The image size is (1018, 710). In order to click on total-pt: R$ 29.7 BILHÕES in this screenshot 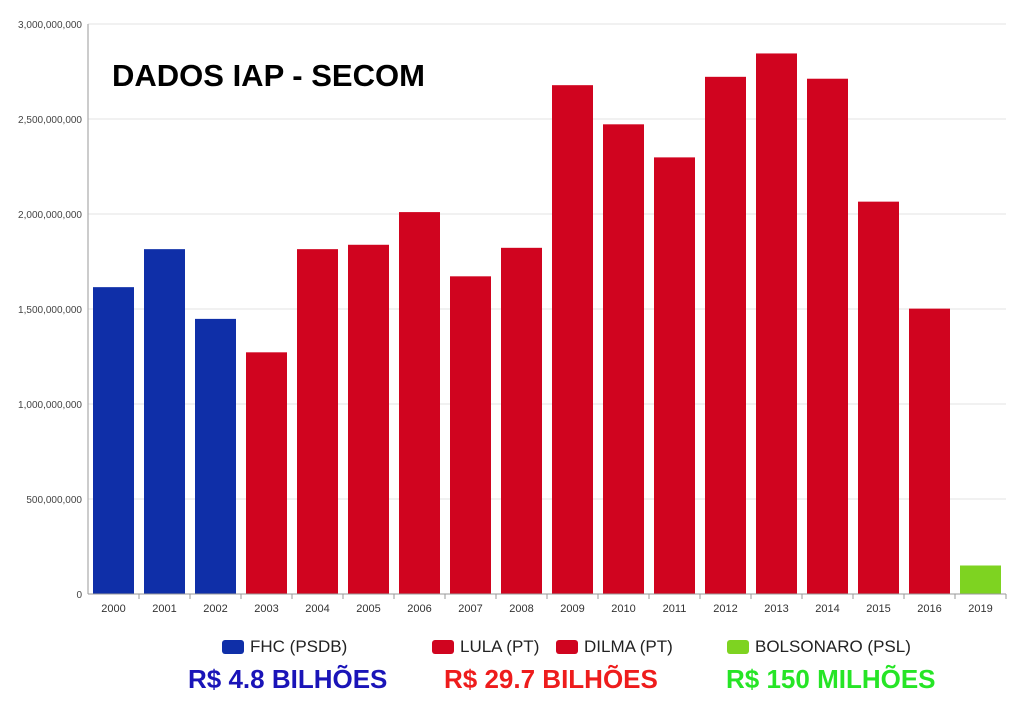, I will do `click(551, 679)`.